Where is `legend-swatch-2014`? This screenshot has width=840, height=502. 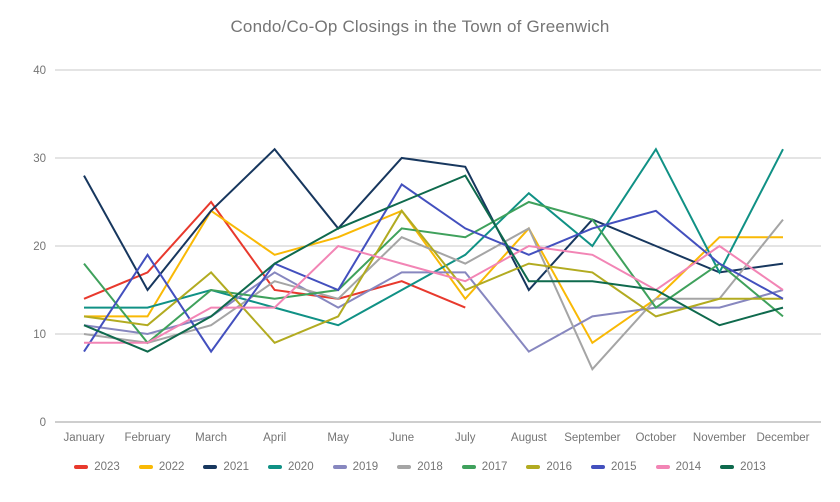
legend-swatch-2014 is located at coordinates (662, 467).